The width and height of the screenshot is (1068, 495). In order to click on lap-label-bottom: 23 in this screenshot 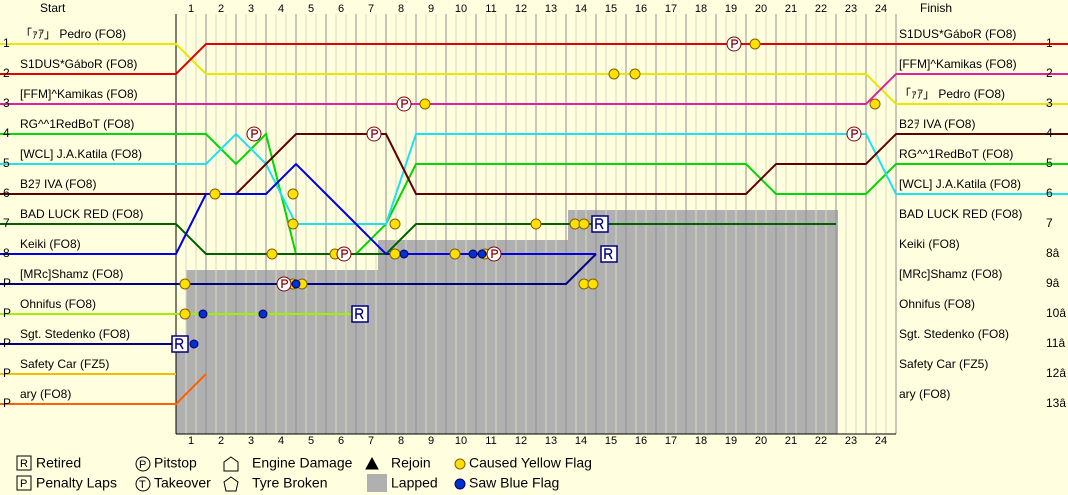, I will do `click(851, 441)`.